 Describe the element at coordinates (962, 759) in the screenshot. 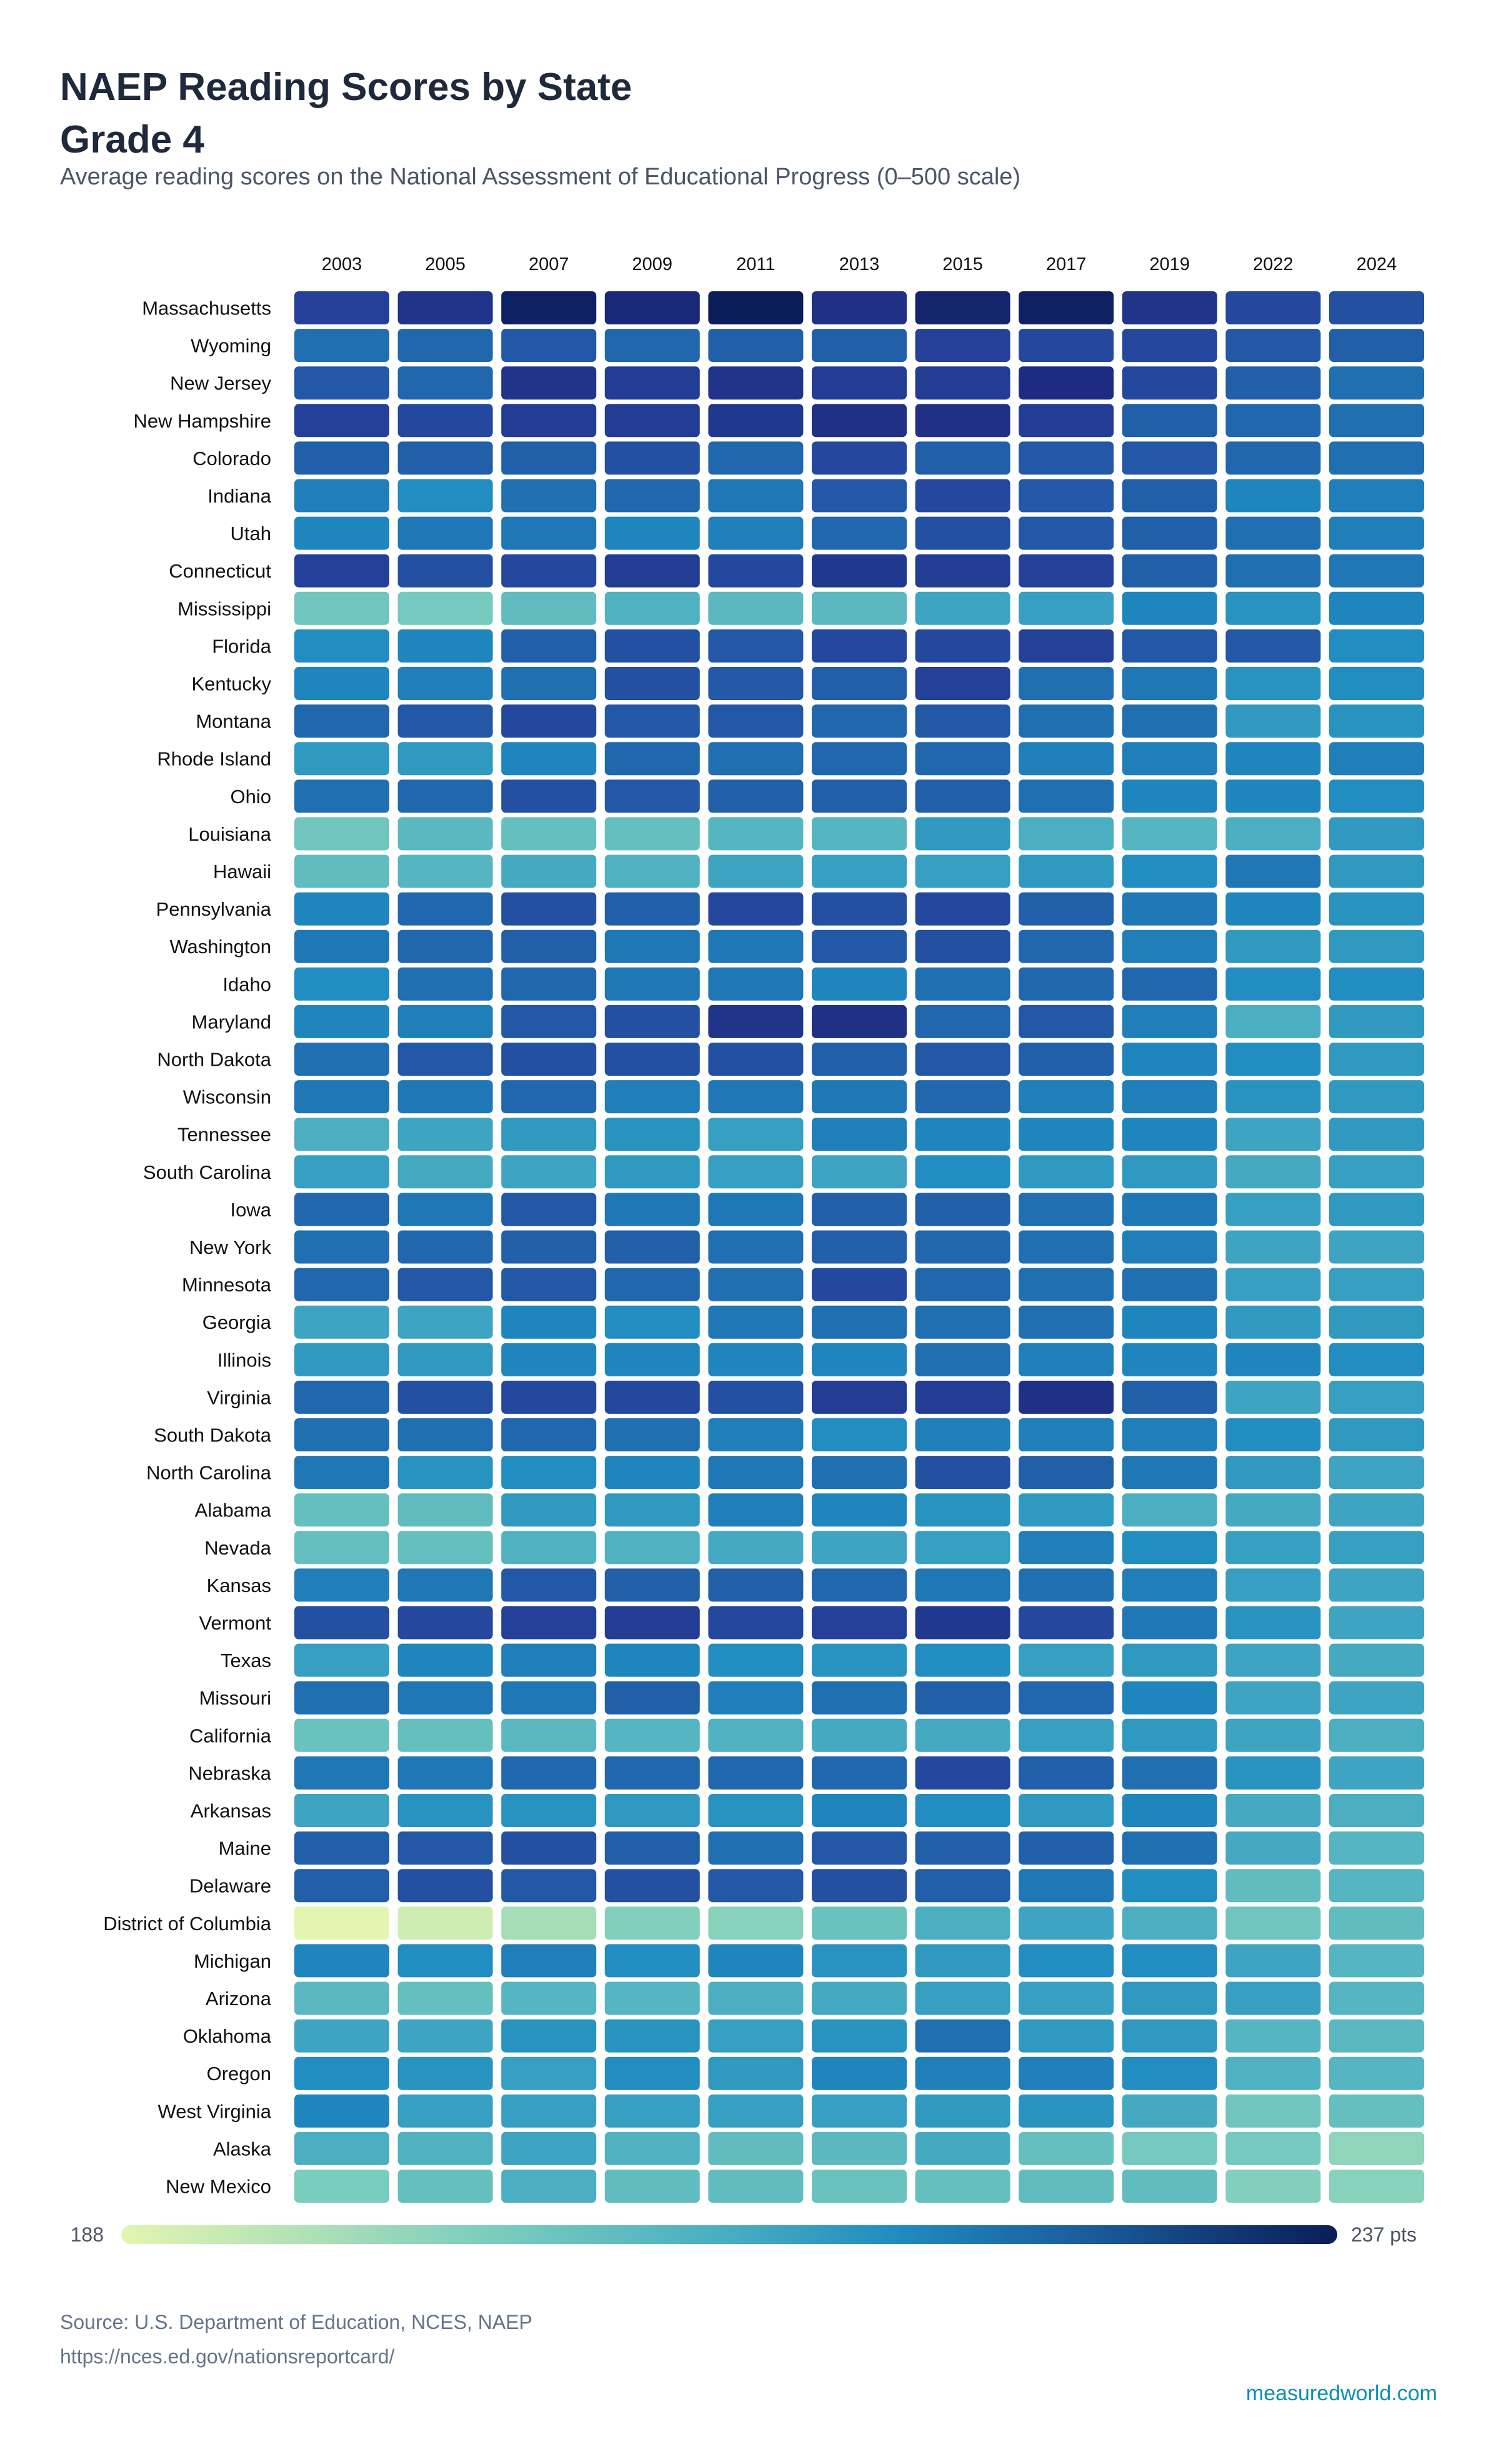

I see `heatmap-cell: Rhode Island 2015: 223` at that location.